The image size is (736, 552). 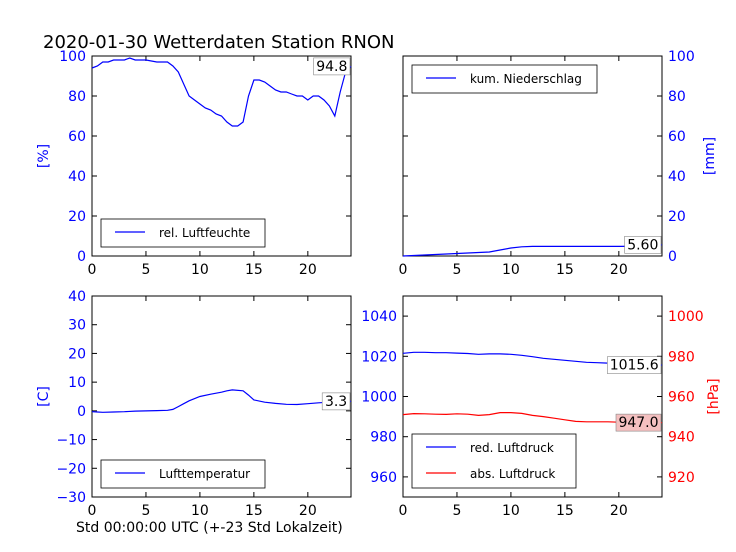 I want to click on legend-label: kum. Niederschlag, so click(x=526, y=79).